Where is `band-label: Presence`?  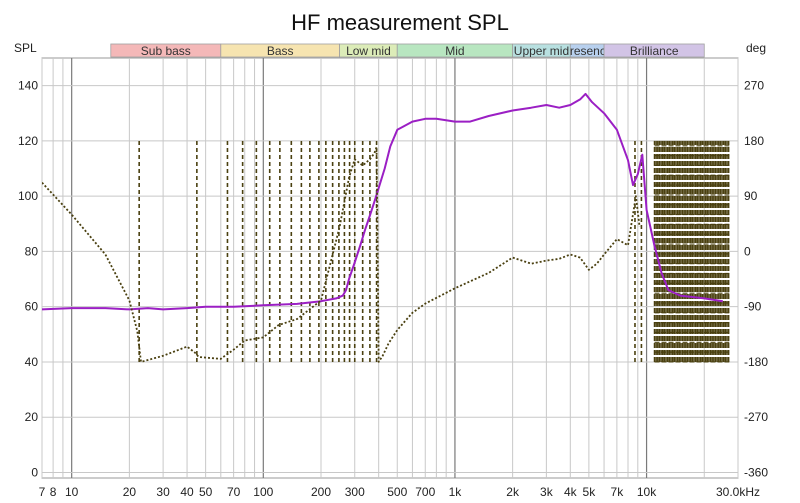
band-label: Presence is located at coordinates (587, 51).